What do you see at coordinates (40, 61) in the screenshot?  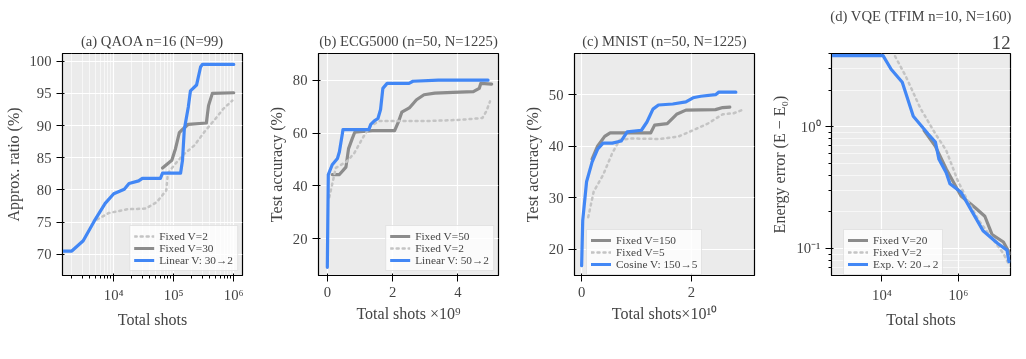 I see `y-tick-label: 100` at bounding box center [40, 61].